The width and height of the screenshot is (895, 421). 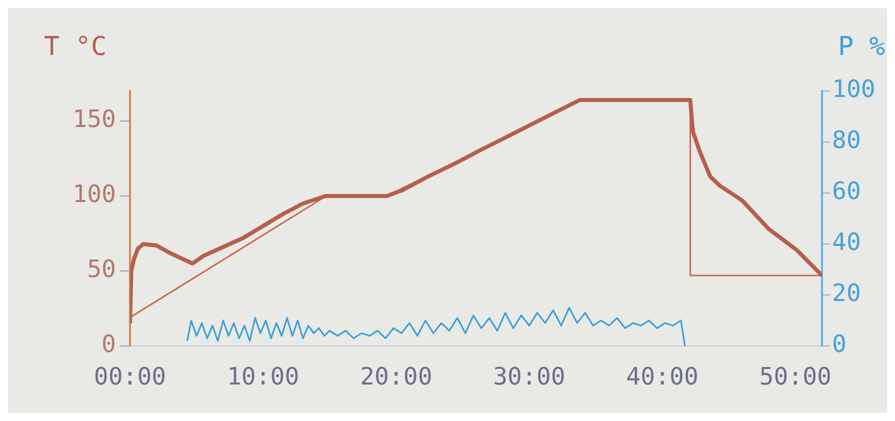 What do you see at coordinates (94, 194) in the screenshot?
I see `y-tick-label: 100` at bounding box center [94, 194].